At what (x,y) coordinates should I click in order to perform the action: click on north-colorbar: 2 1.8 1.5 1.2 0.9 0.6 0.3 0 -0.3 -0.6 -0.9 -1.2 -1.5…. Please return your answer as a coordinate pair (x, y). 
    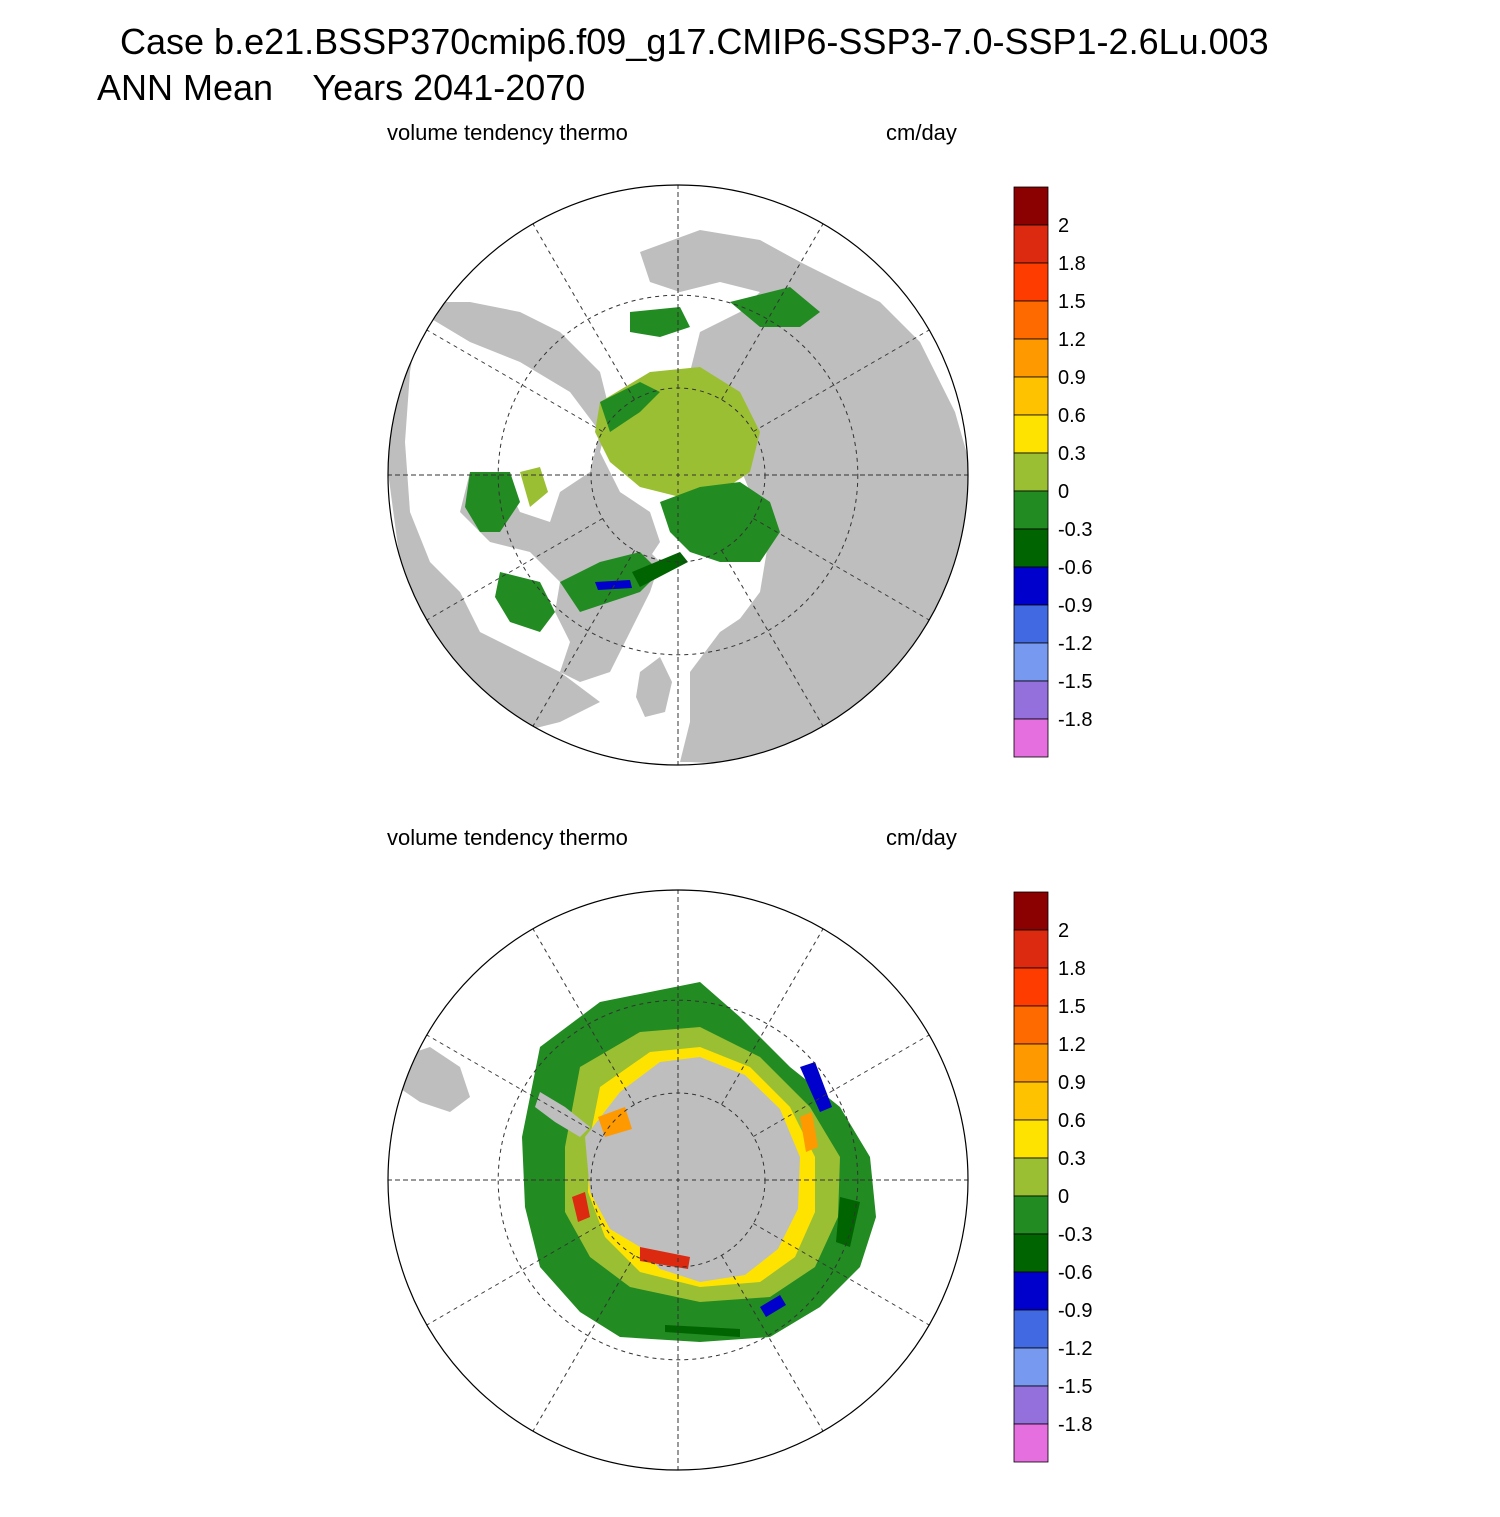
    Looking at the image, I should click on (1052, 472).